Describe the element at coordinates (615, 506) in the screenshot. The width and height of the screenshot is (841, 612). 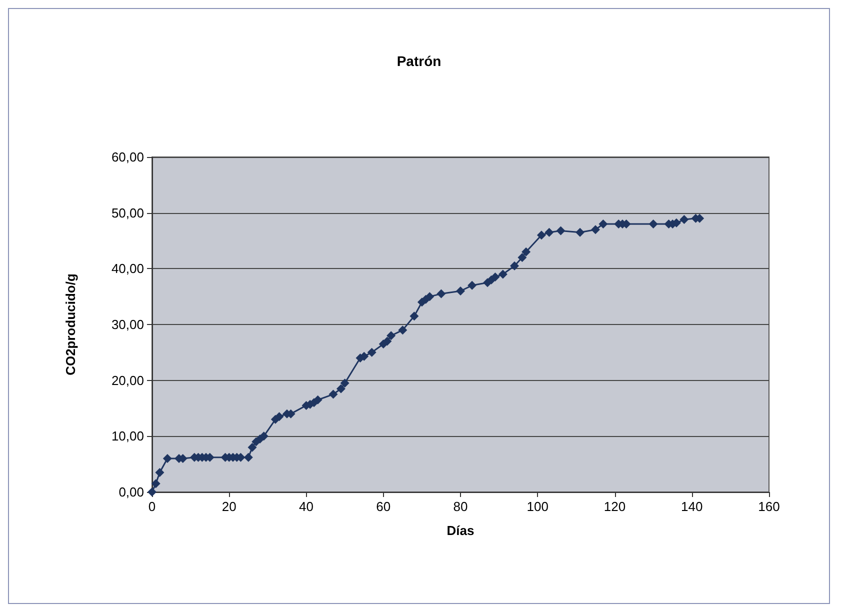
I see `x-tick-label: 120` at that location.